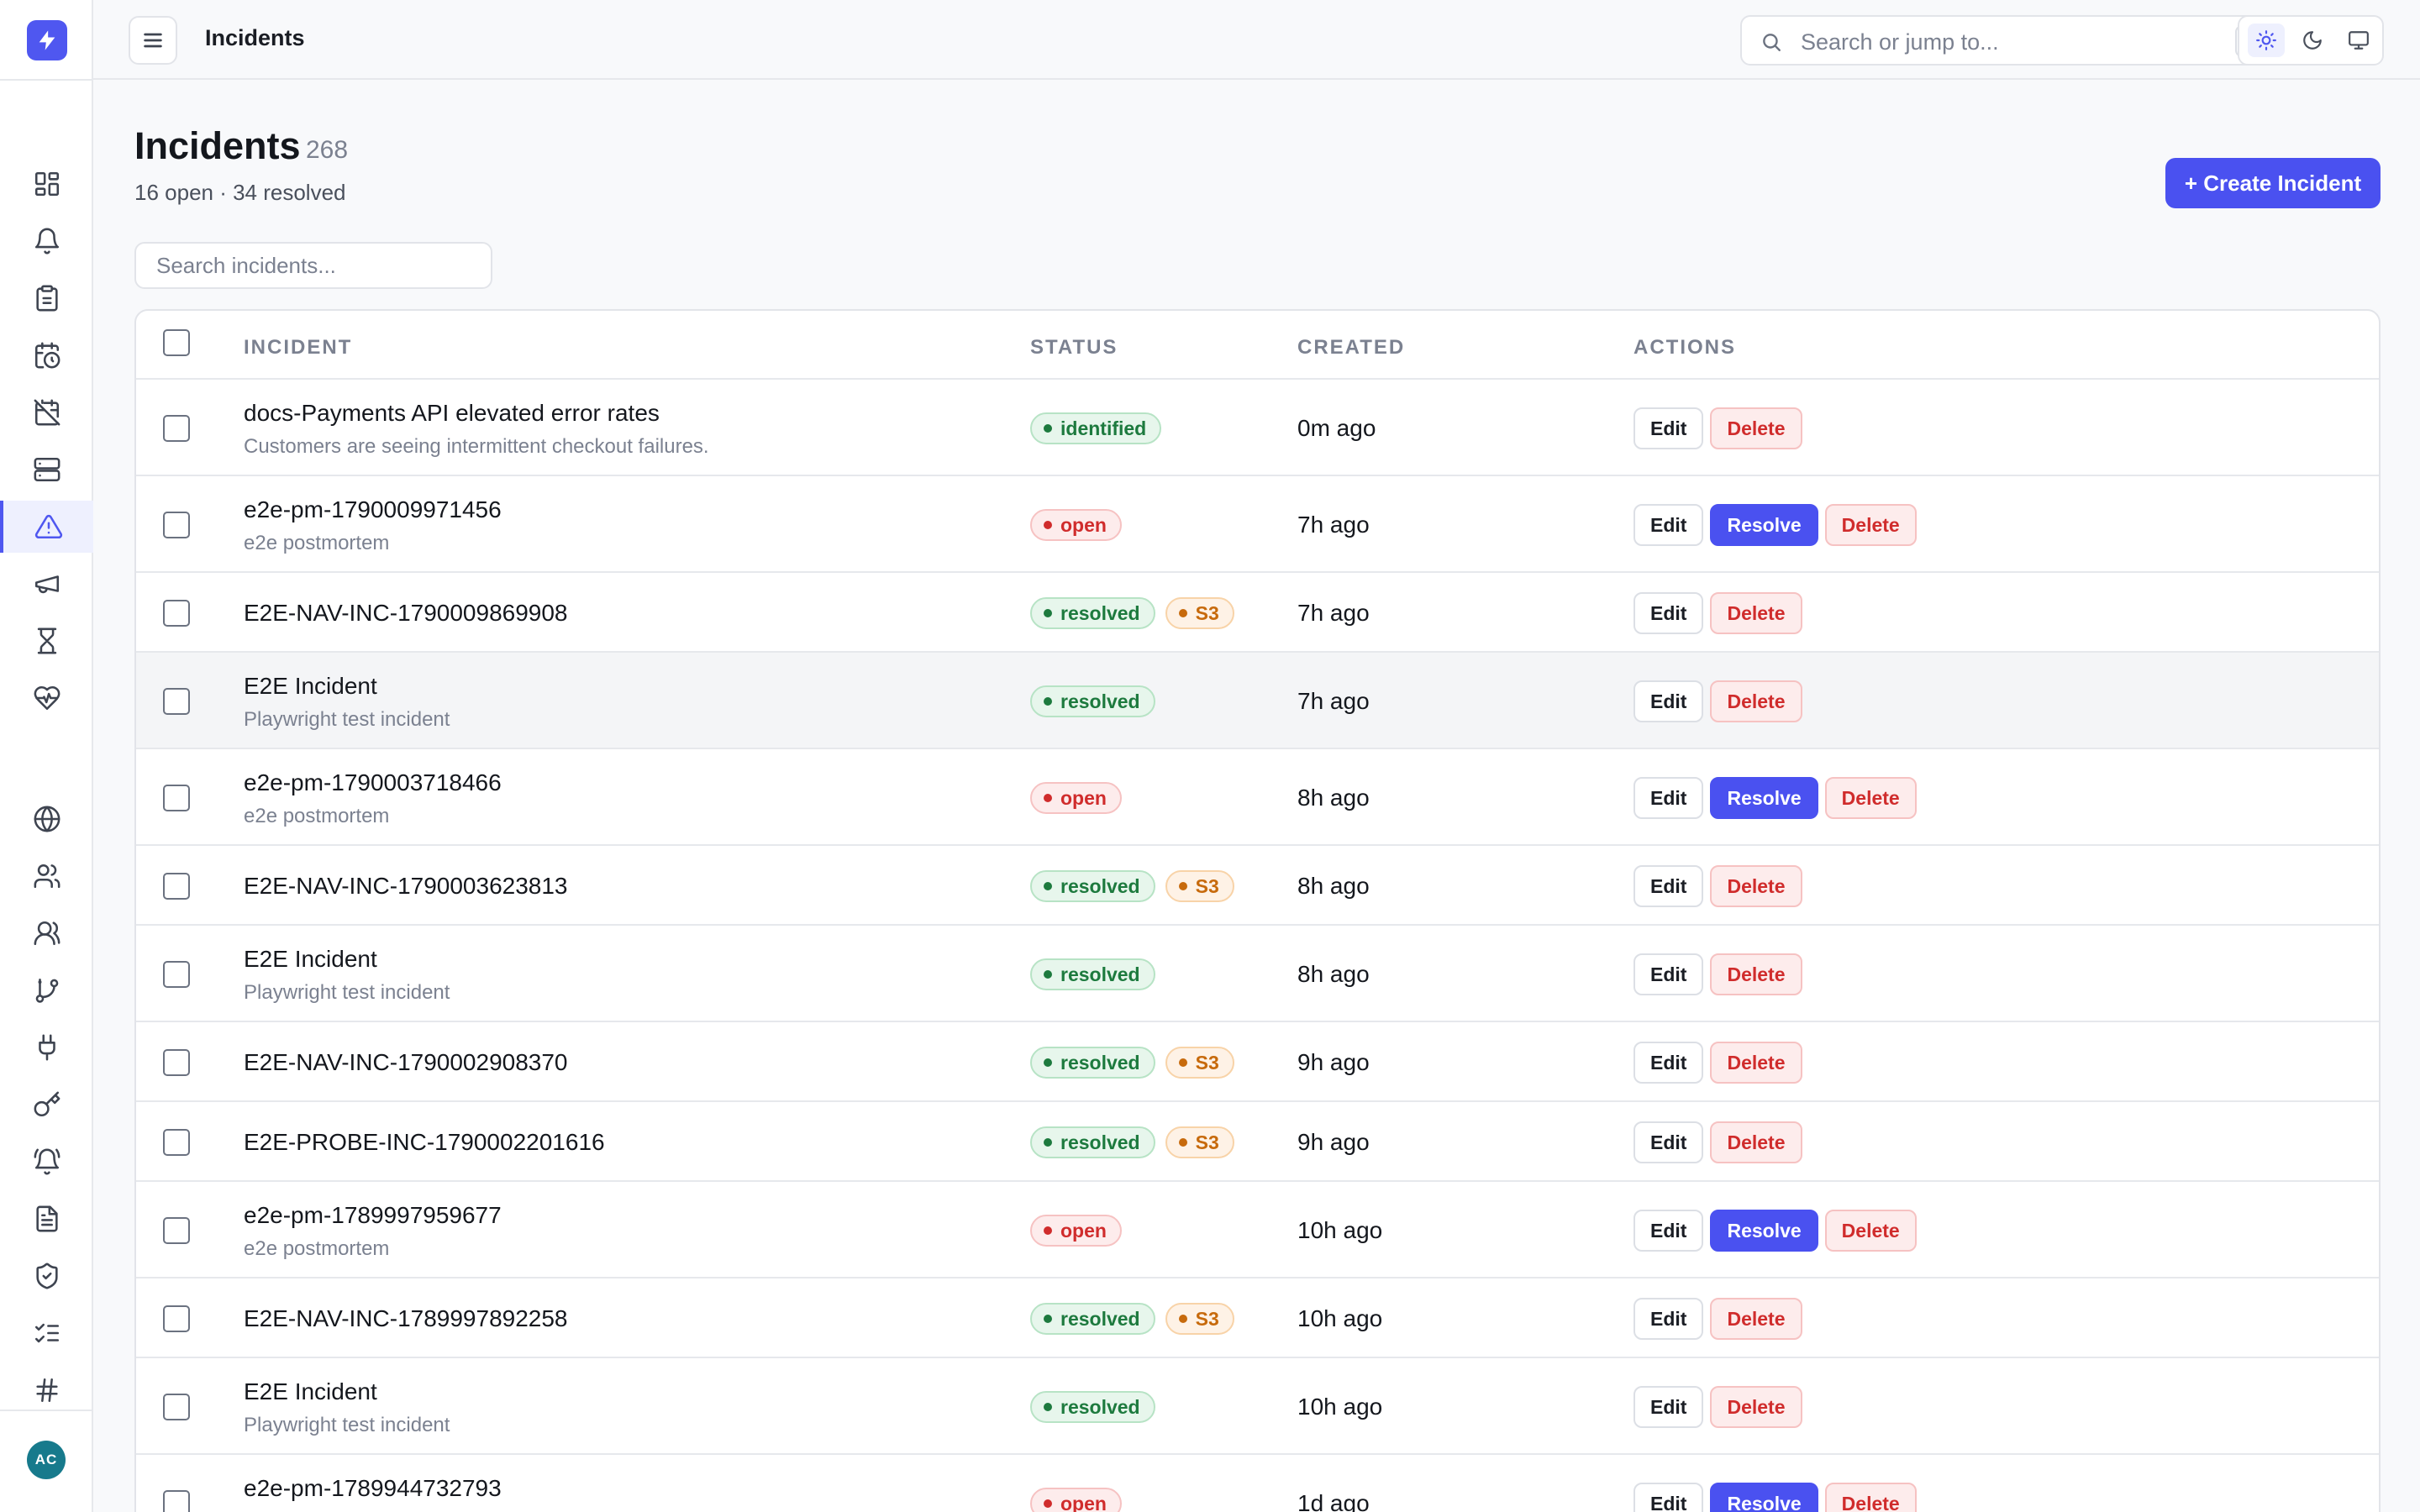 The width and height of the screenshot is (2420, 1512). What do you see at coordinates (2273, 183) in the screenshot?
I see `create-incident-button: + Create Incident` at bounding box center [2273, 183].